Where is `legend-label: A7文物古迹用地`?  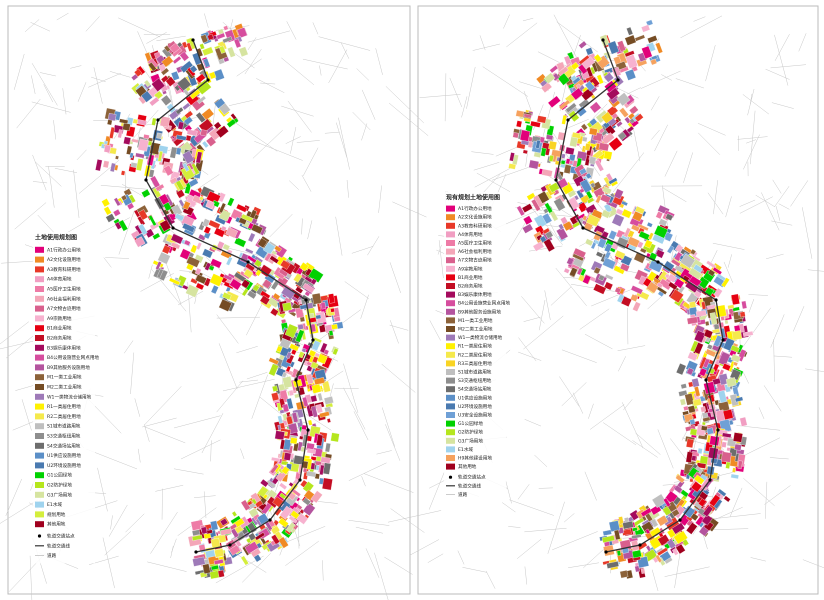
legend-label: A7文物古迹用地 is located at coordinates (475, 260).